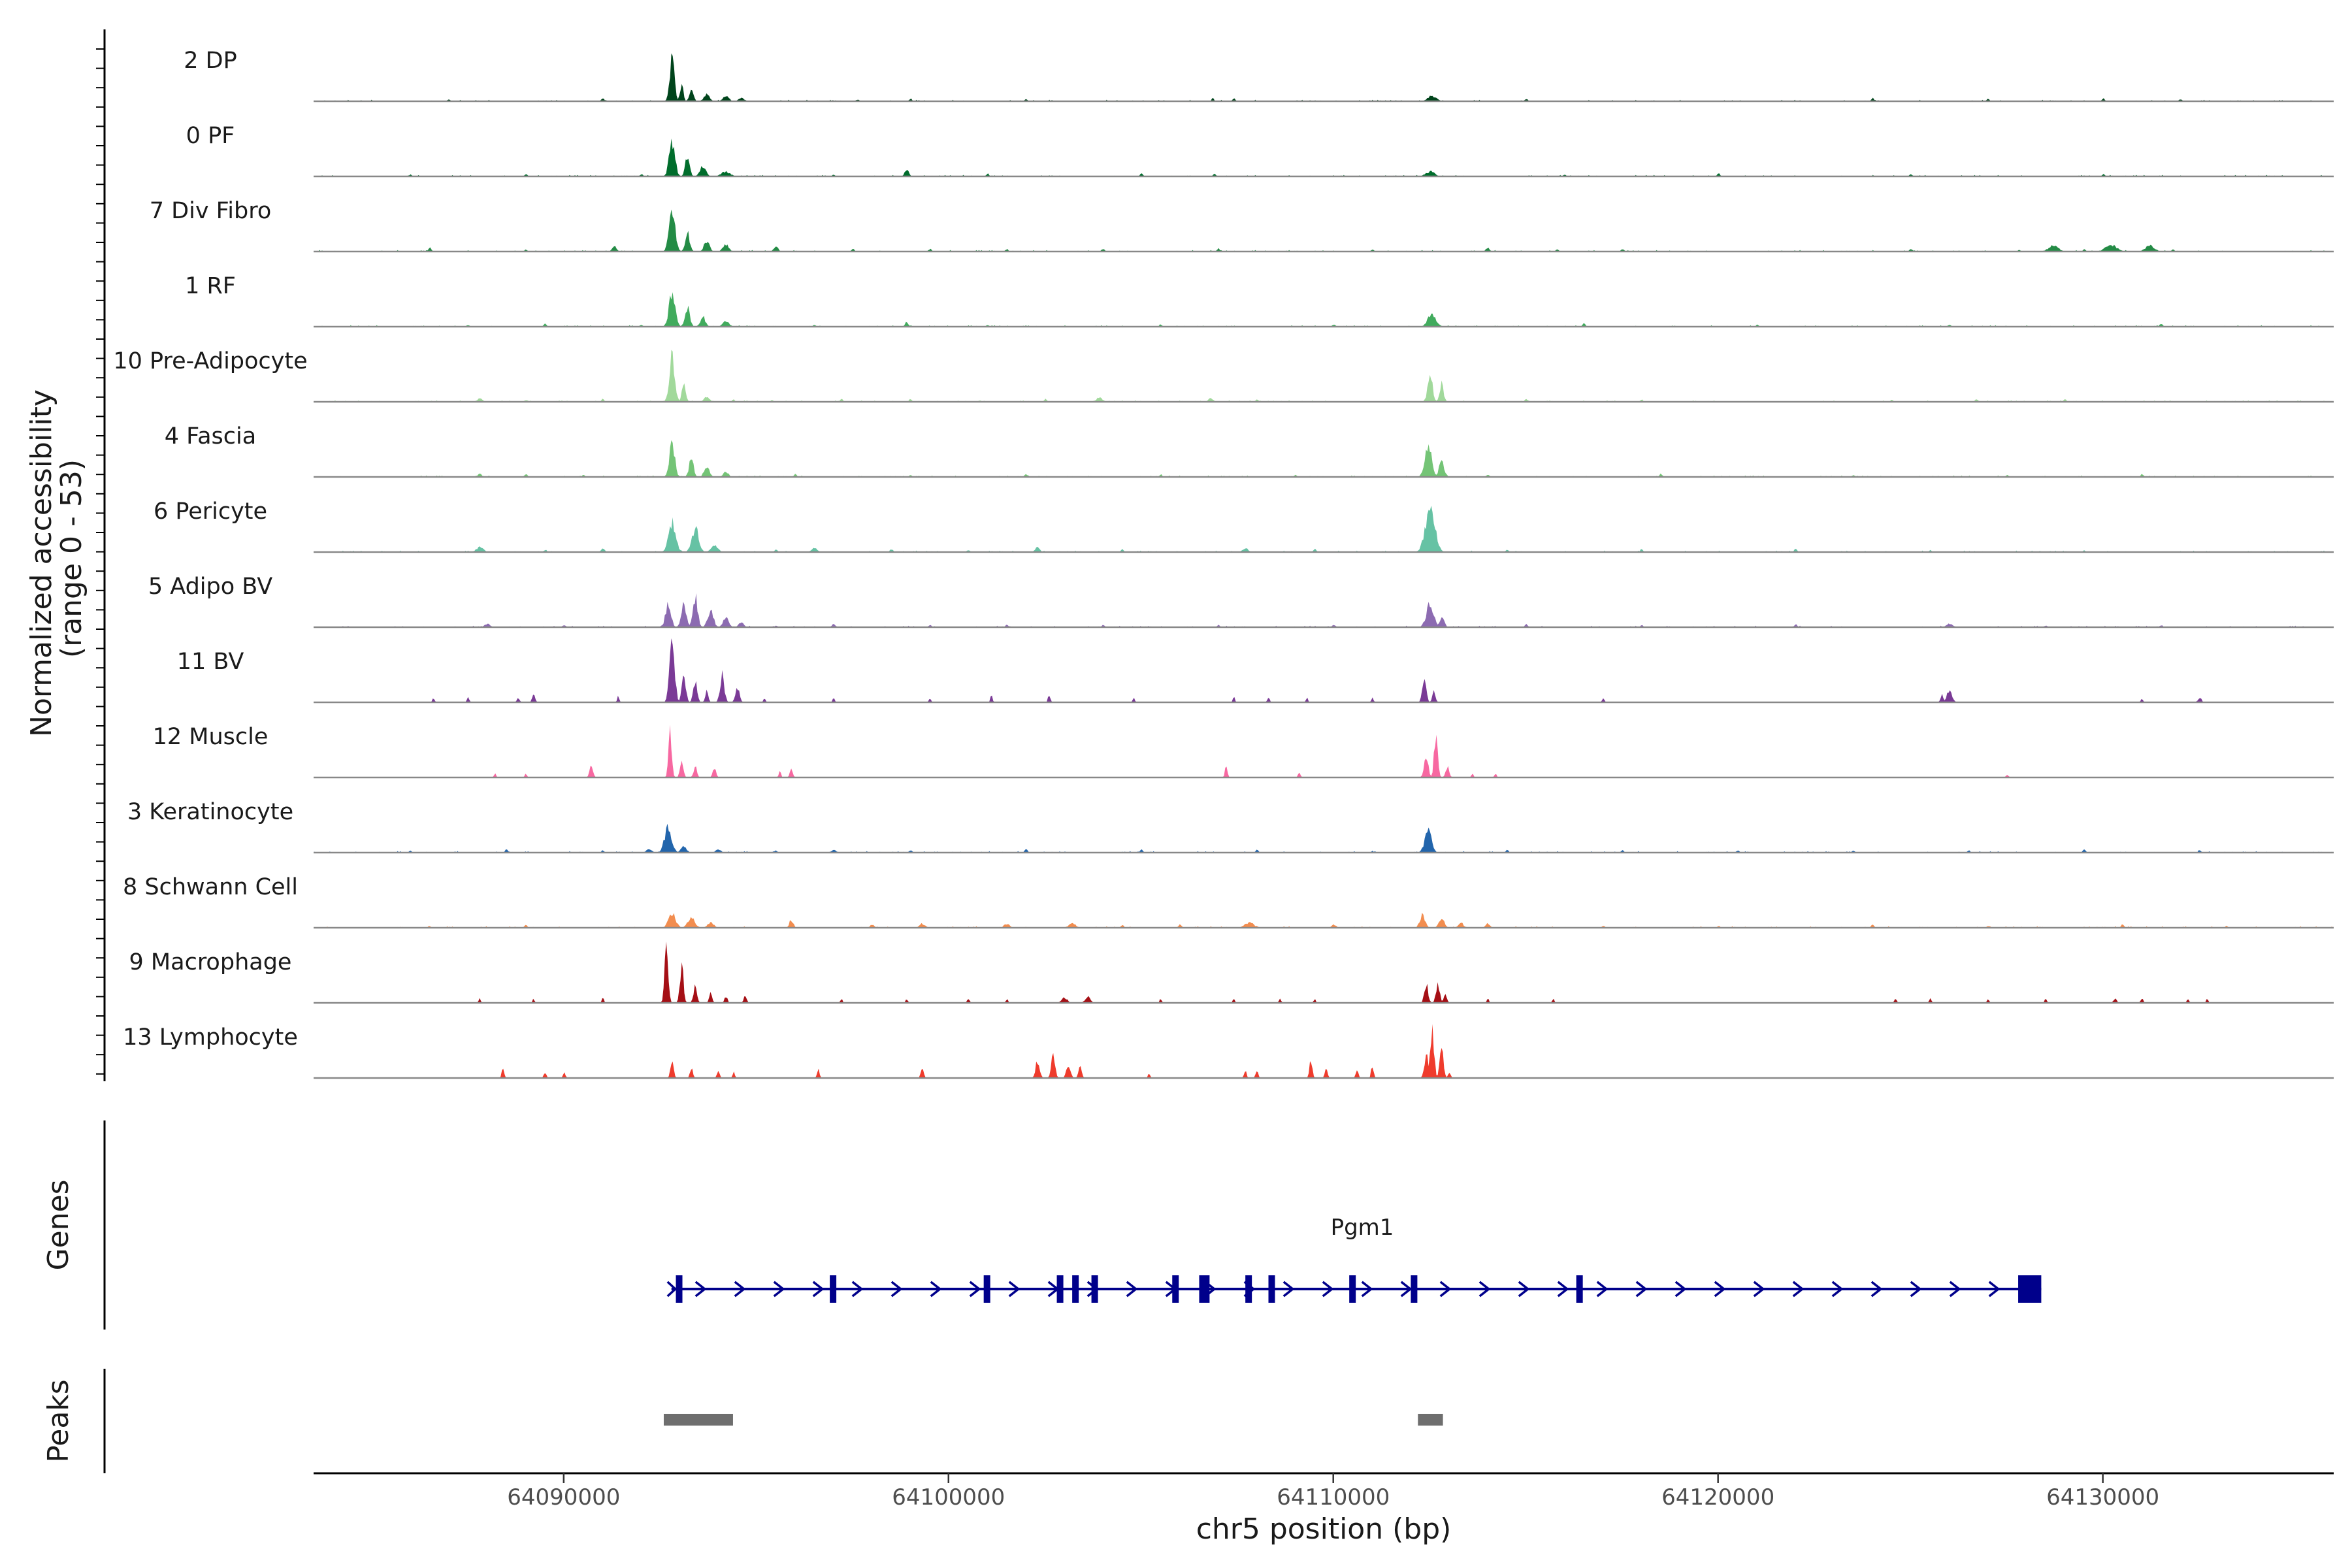  Describe the element at coordinates (563, 1497) in the screenshot. I see `x-tick-label: 64090000` at that location.